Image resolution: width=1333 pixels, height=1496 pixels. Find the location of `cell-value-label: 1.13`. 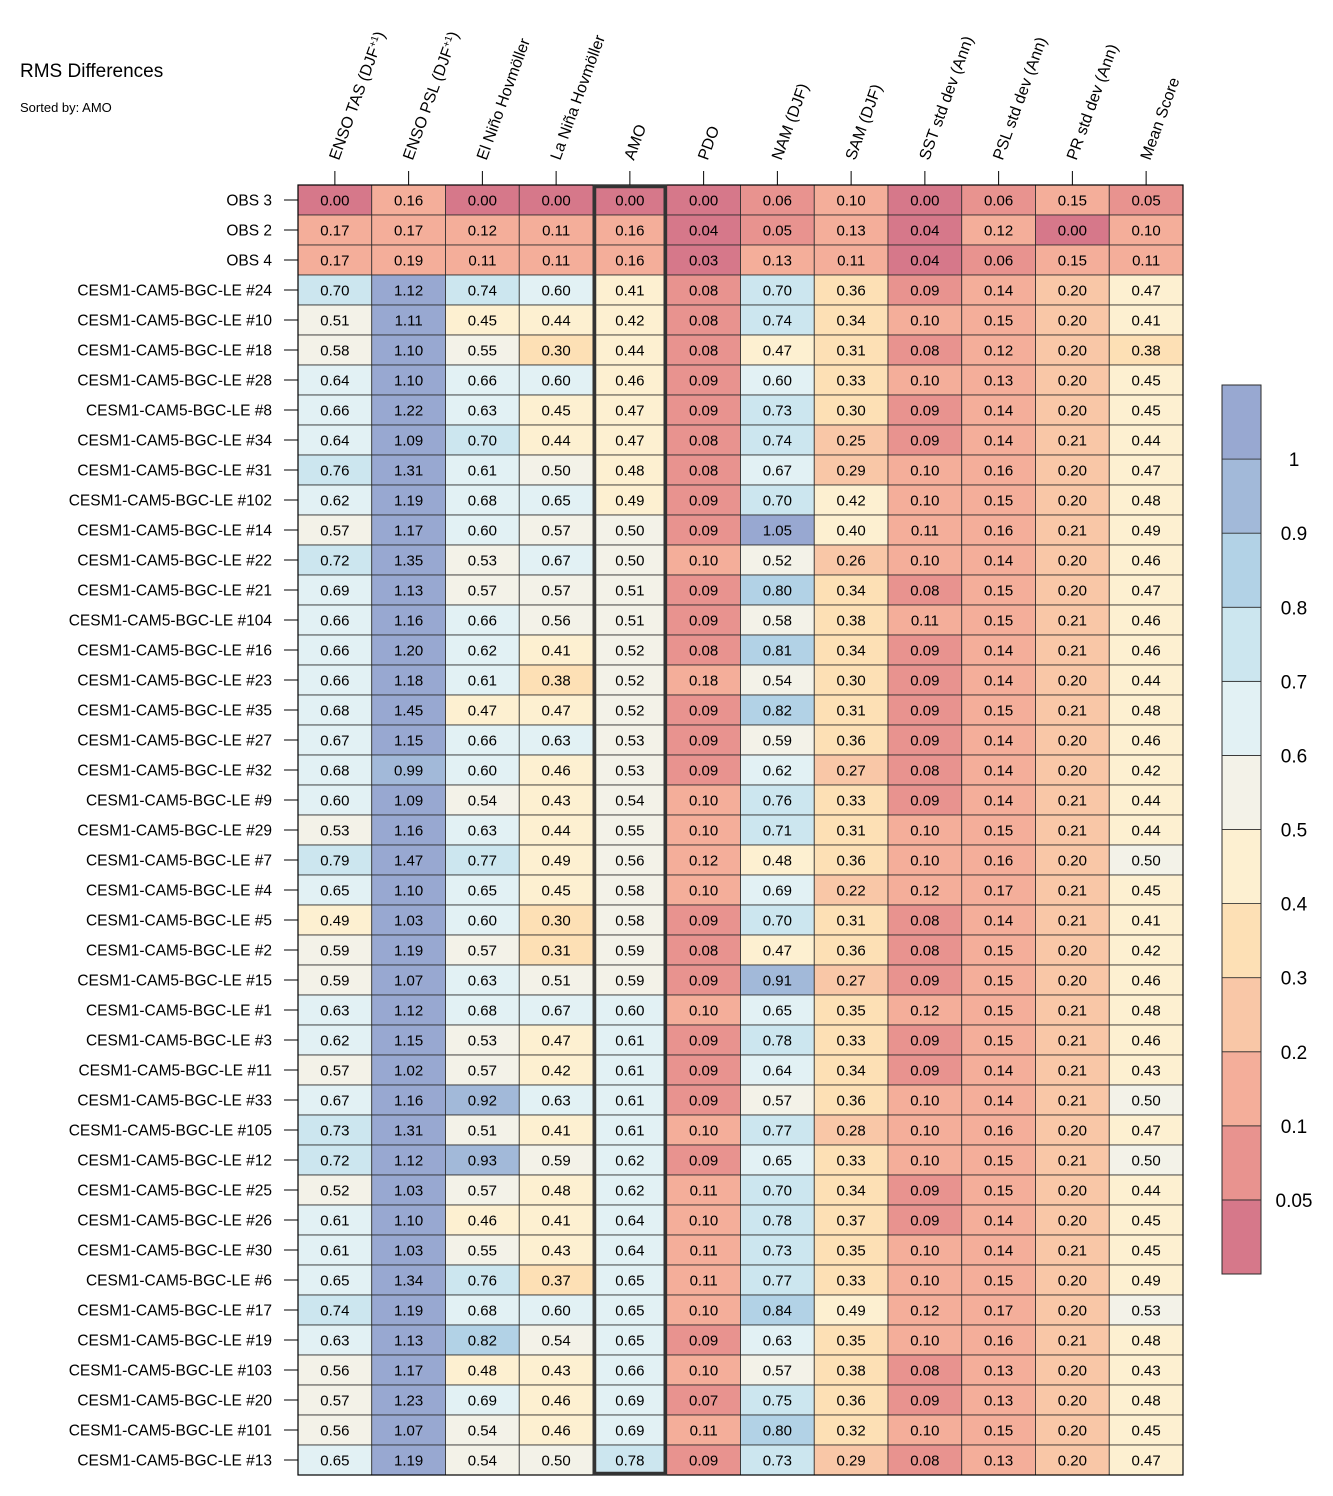

cell-value-label: 1.13 is located at coordinates (408, 1341).